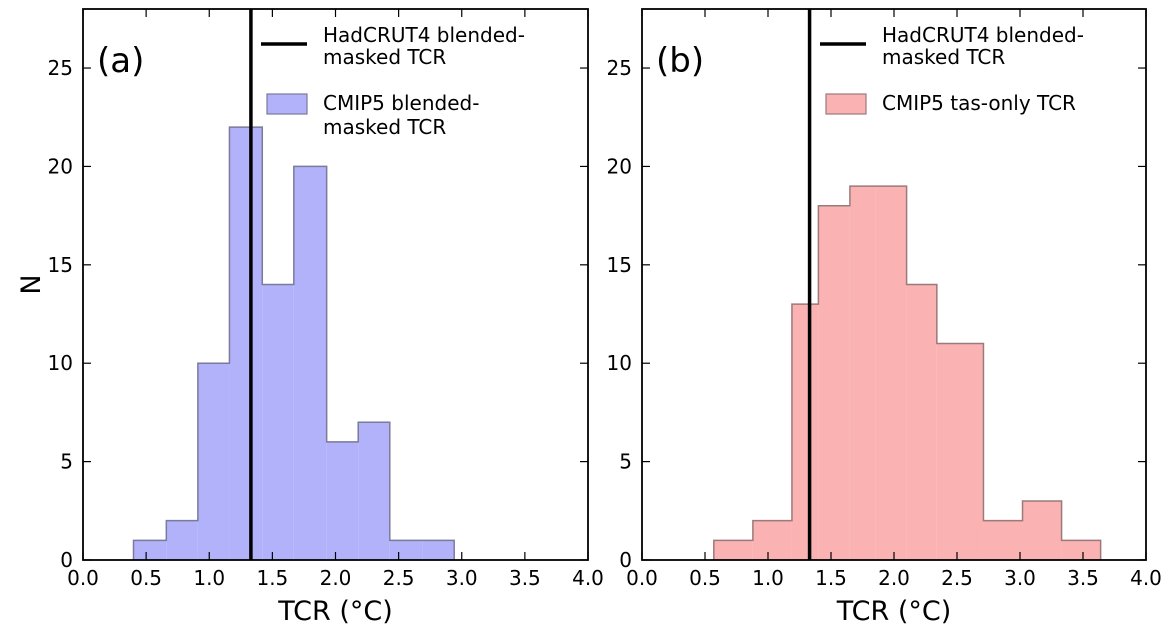 This screenshot has height=631, width=1172. What do you see at coordinates (31, 284) in the screenshot?
I see `y-axis-label: N` at bounding box center [31, 284].